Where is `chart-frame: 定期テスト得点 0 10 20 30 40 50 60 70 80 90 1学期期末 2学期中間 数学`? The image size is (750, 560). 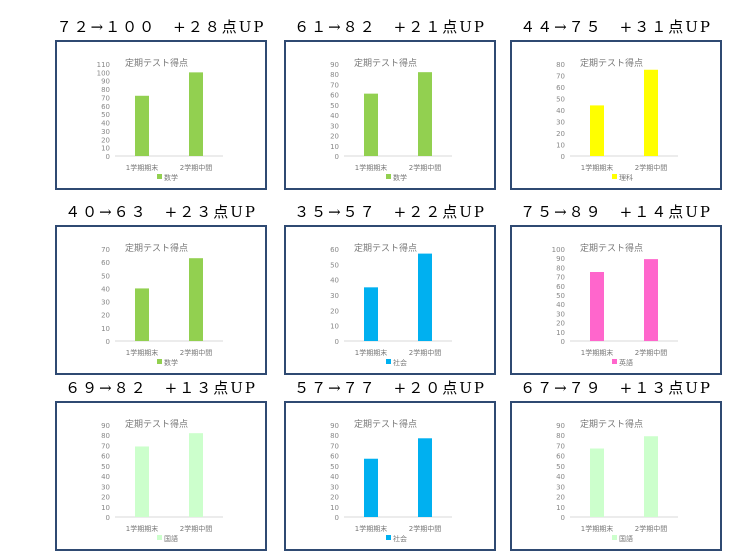 chart-frame: 定期テスト得点 0 10 20 30 40 50 60 70 80 90 1学期期末 2学期中間 数学 is located at coordinates (390, 115).